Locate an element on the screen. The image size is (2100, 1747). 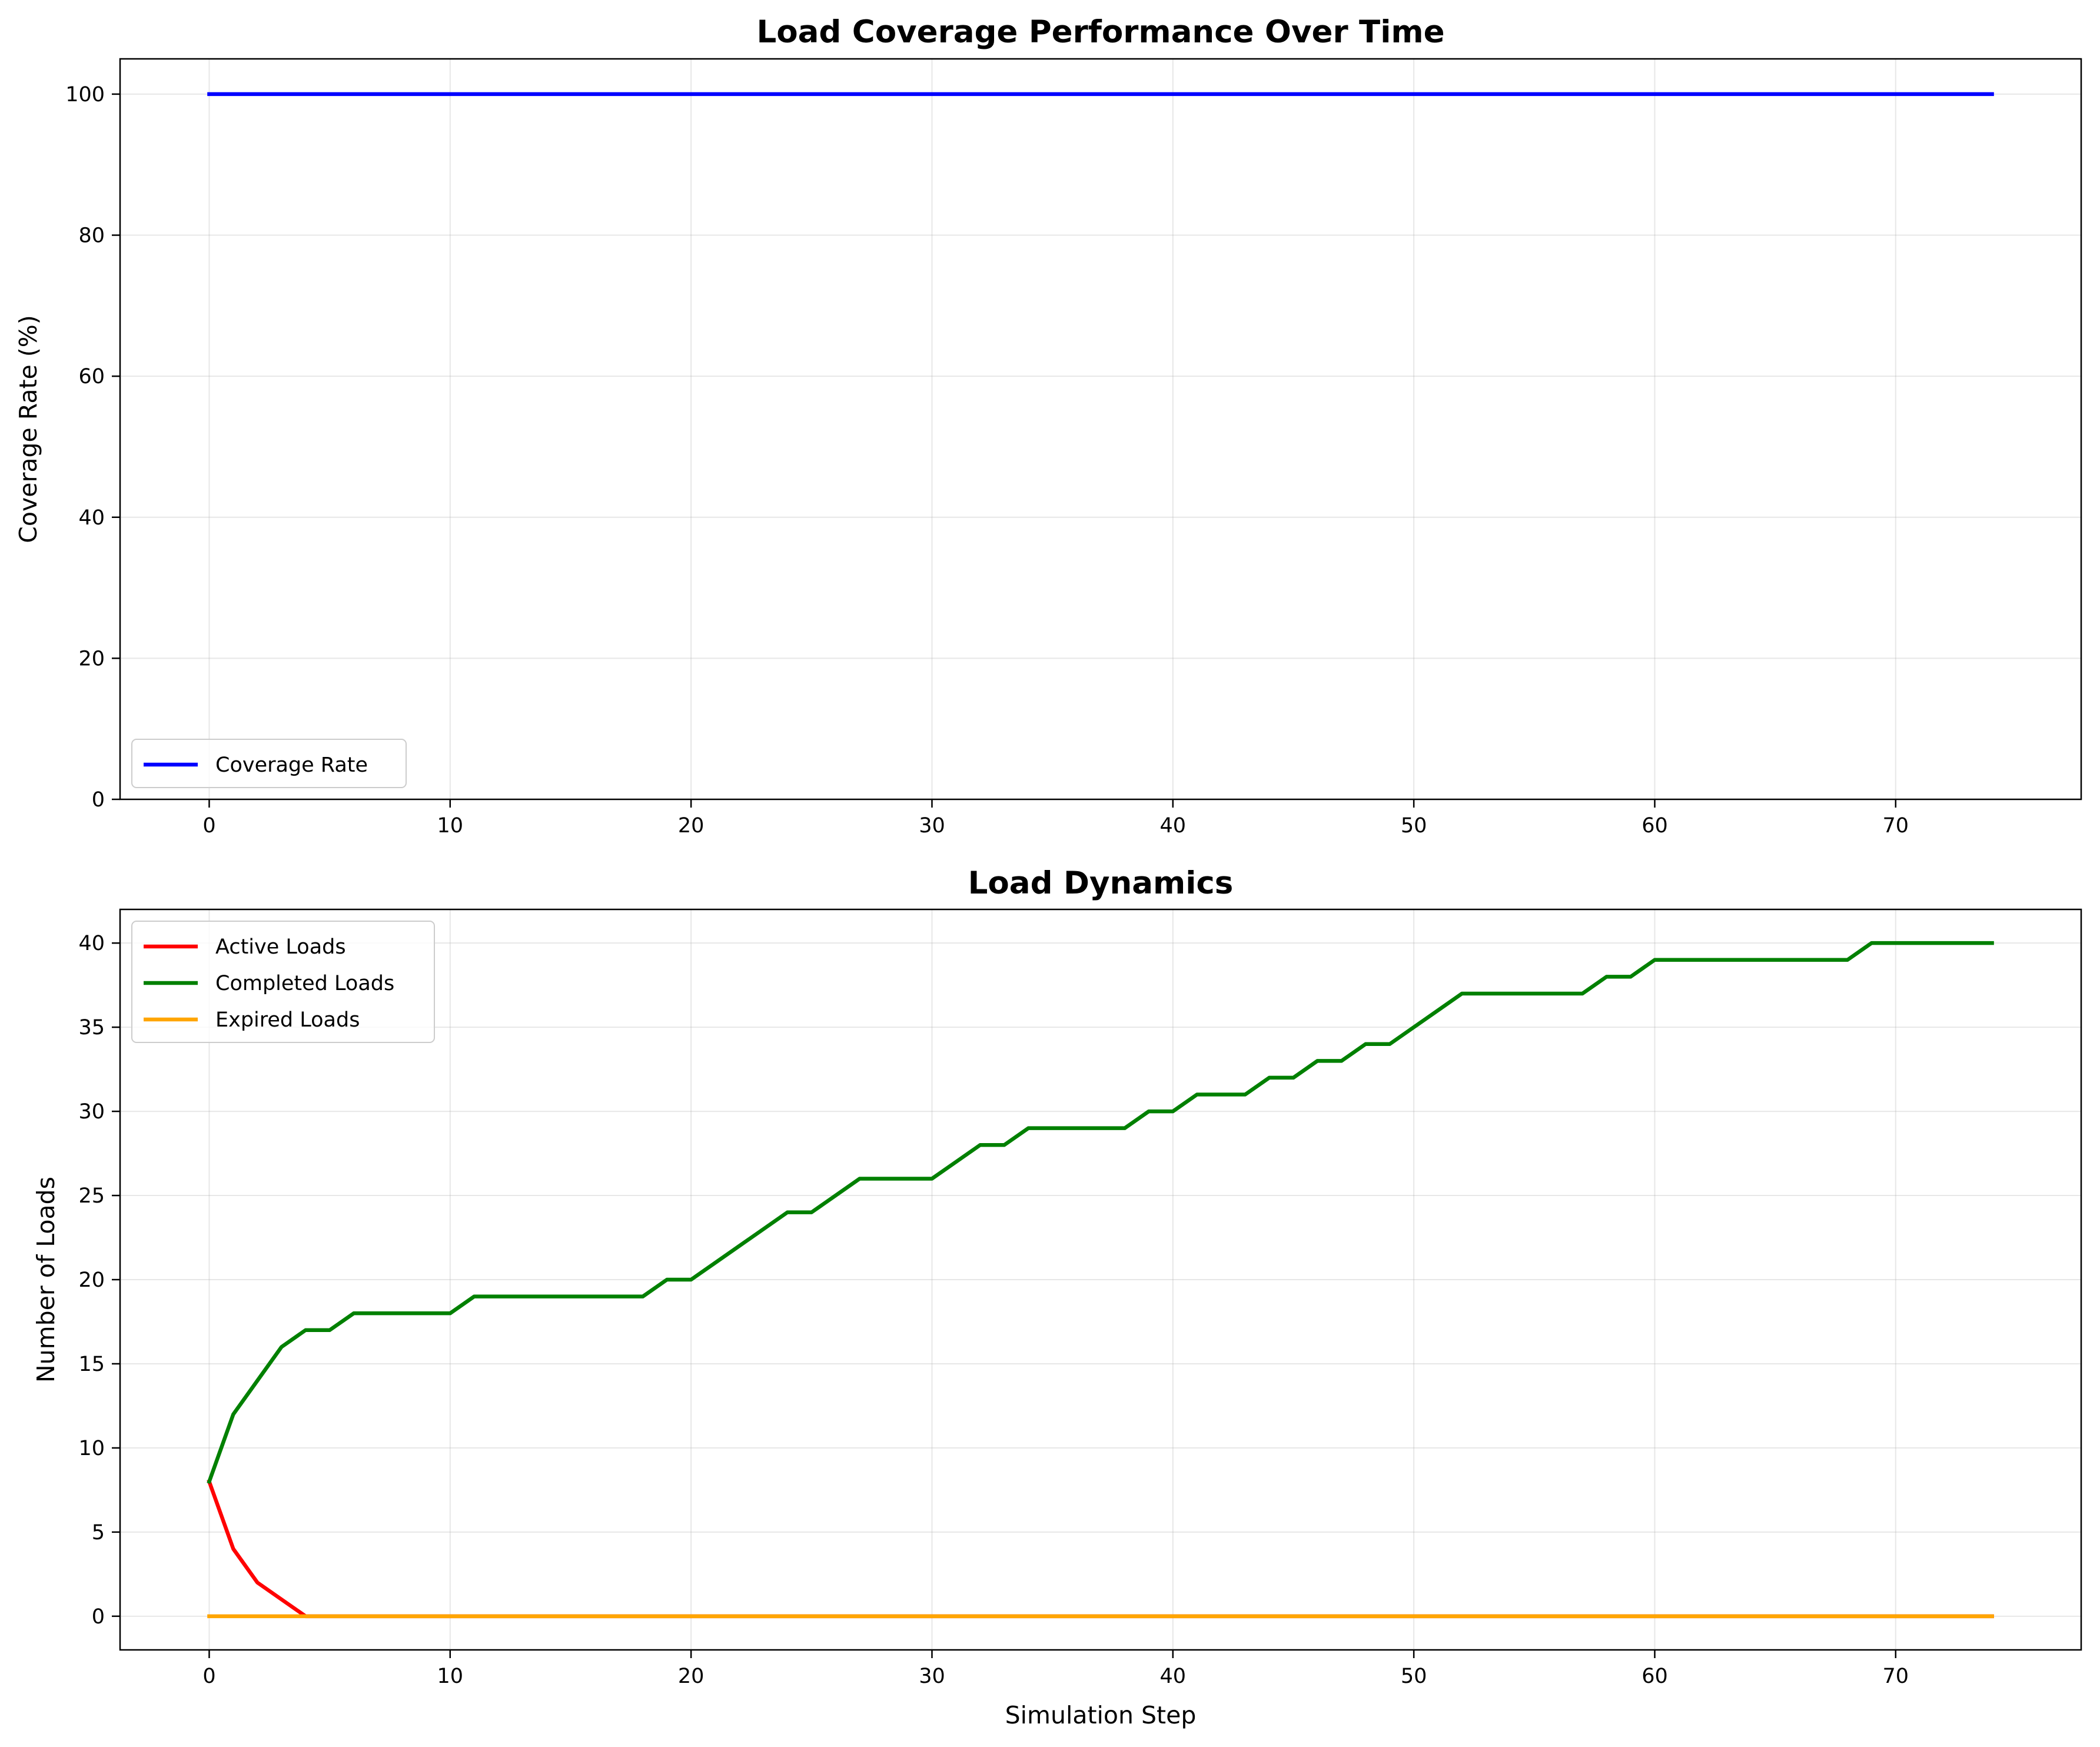
series-line-active-loads is located at coordinates (1100, 1549).